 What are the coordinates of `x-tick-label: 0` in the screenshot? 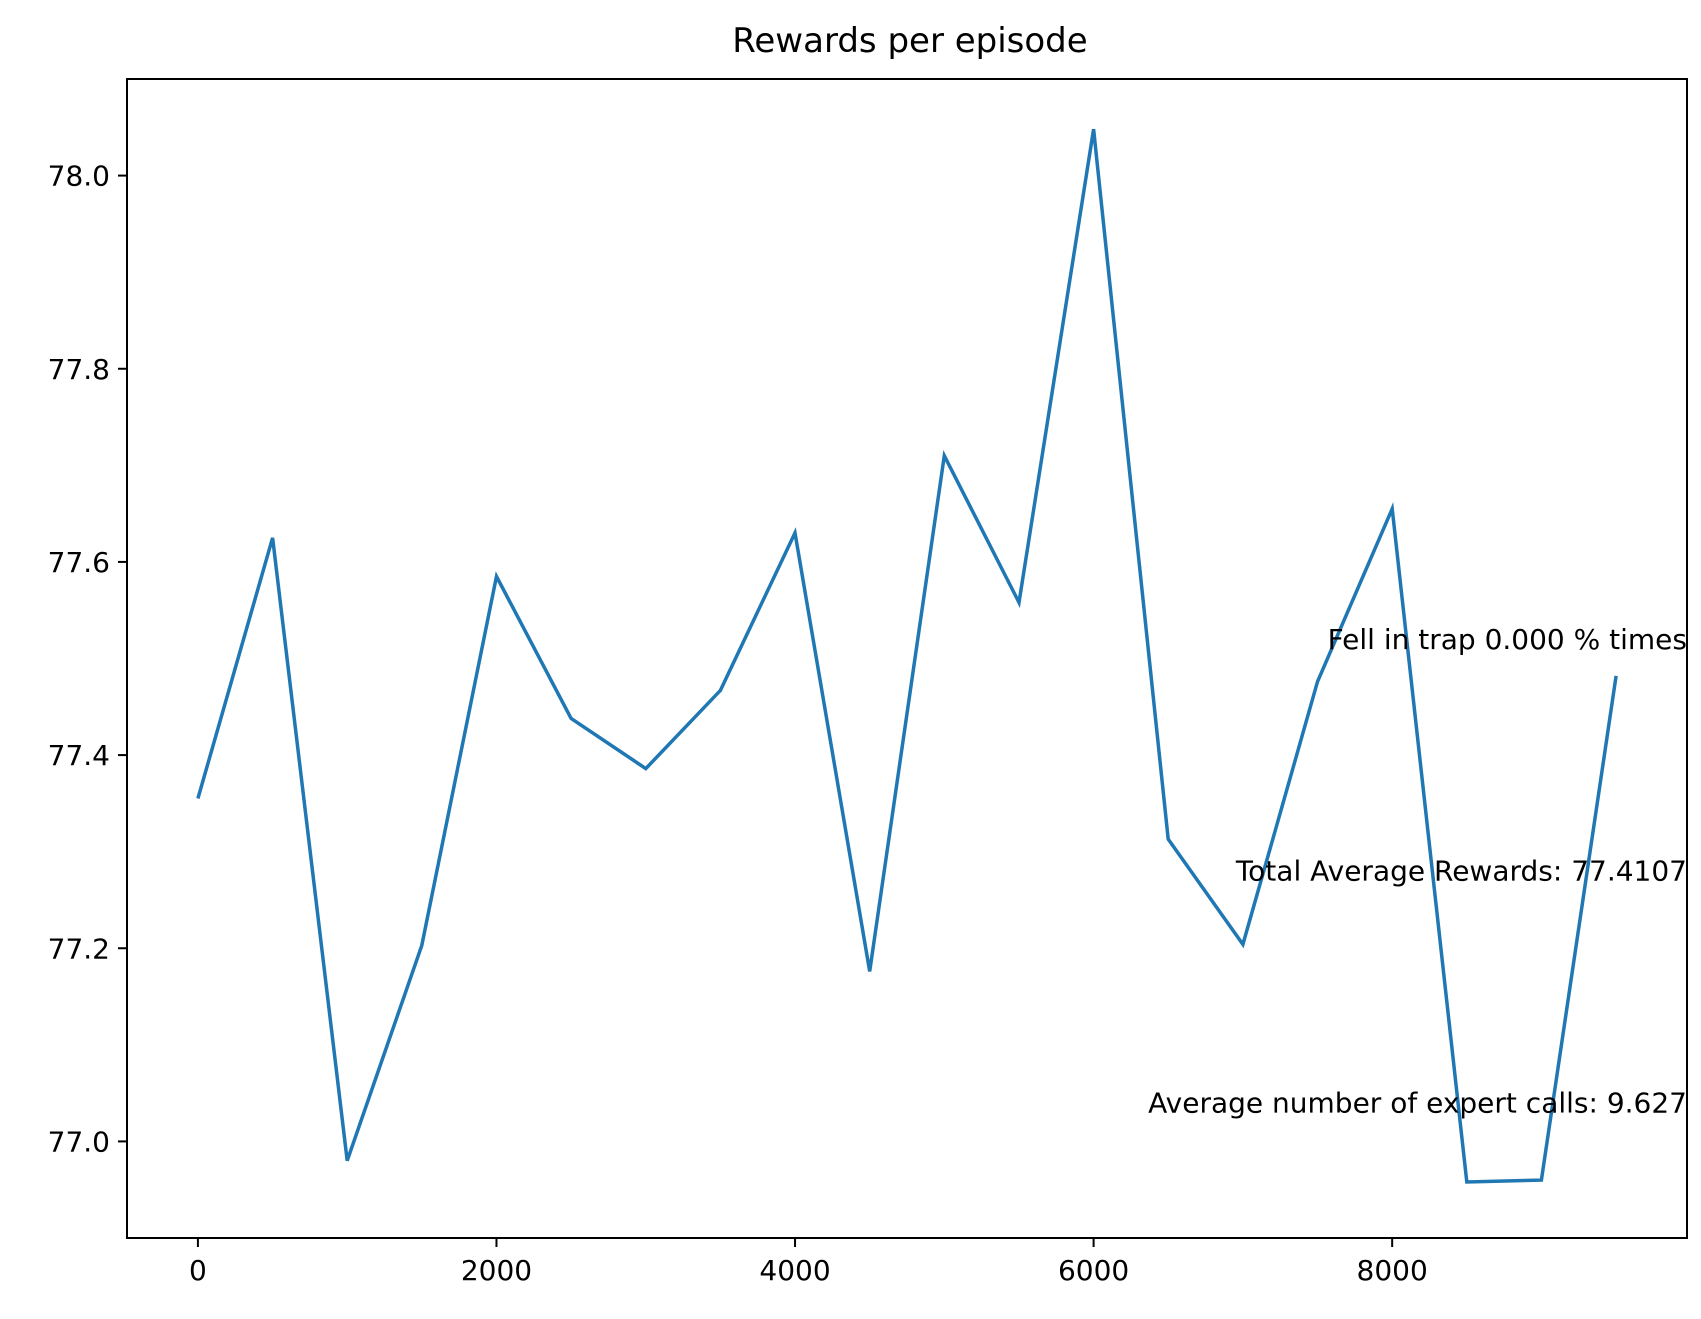 It's located at (198, 1270).